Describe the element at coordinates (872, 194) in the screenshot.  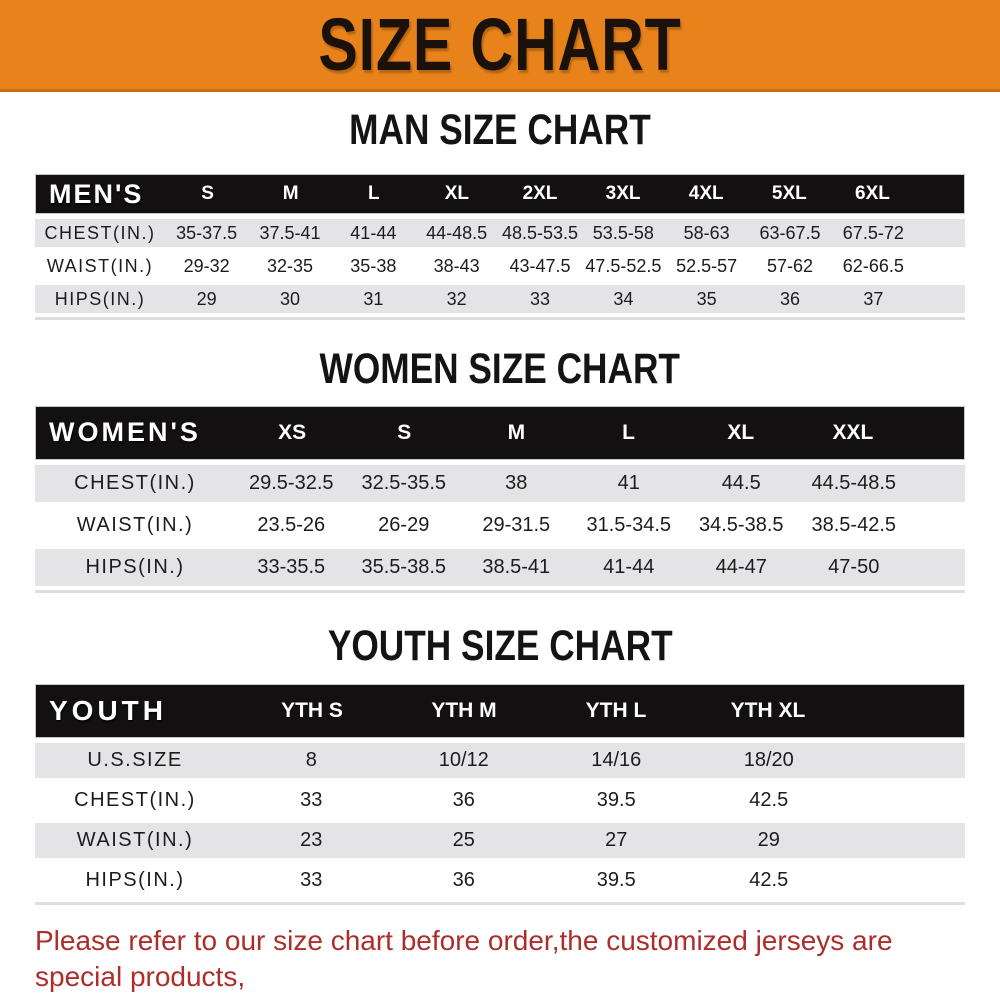
I see `column-header: 6XL` at that location.